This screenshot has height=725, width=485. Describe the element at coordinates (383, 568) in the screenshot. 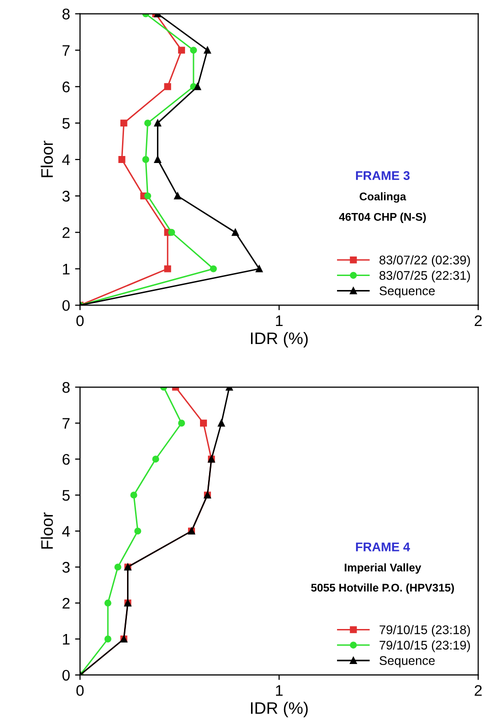

I see `annotation: Imperial Valley` at that location.